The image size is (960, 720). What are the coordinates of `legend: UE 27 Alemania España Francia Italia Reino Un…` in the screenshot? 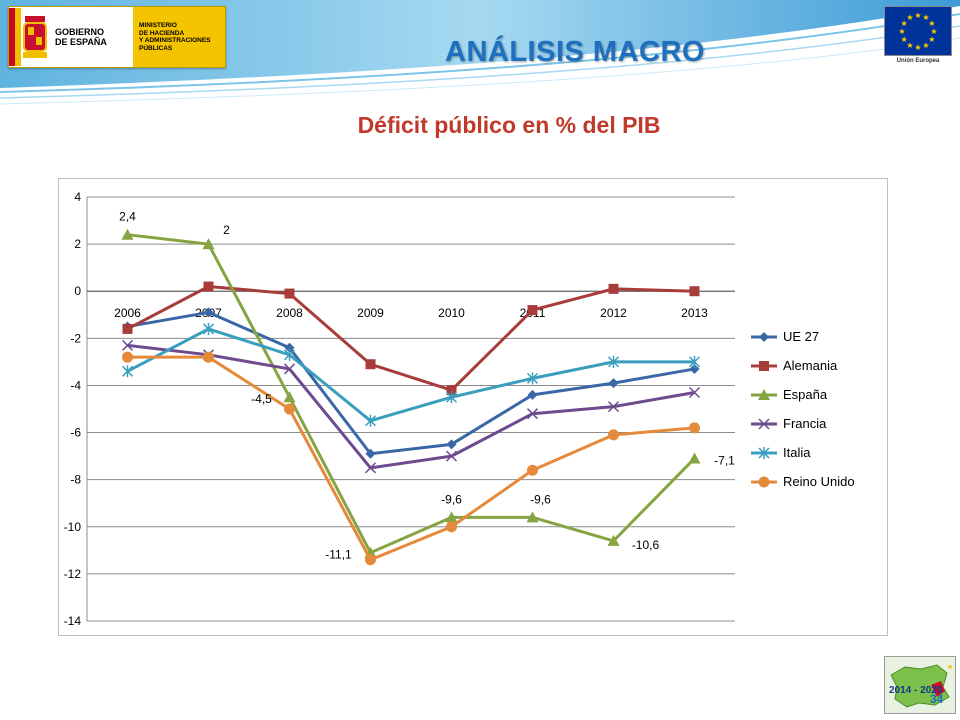 It's located at (803, 409).